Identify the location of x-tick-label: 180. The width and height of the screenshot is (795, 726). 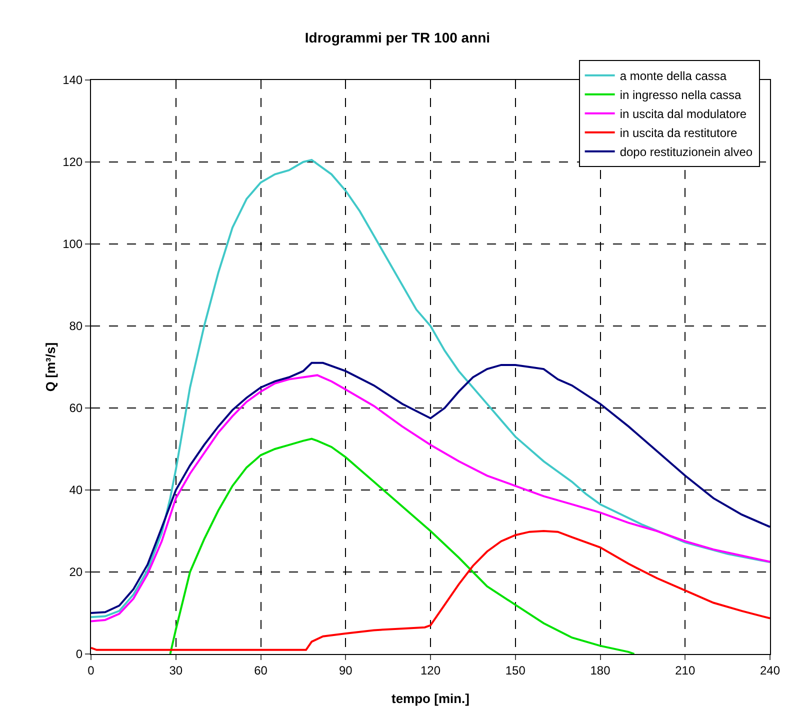
(600, 670).